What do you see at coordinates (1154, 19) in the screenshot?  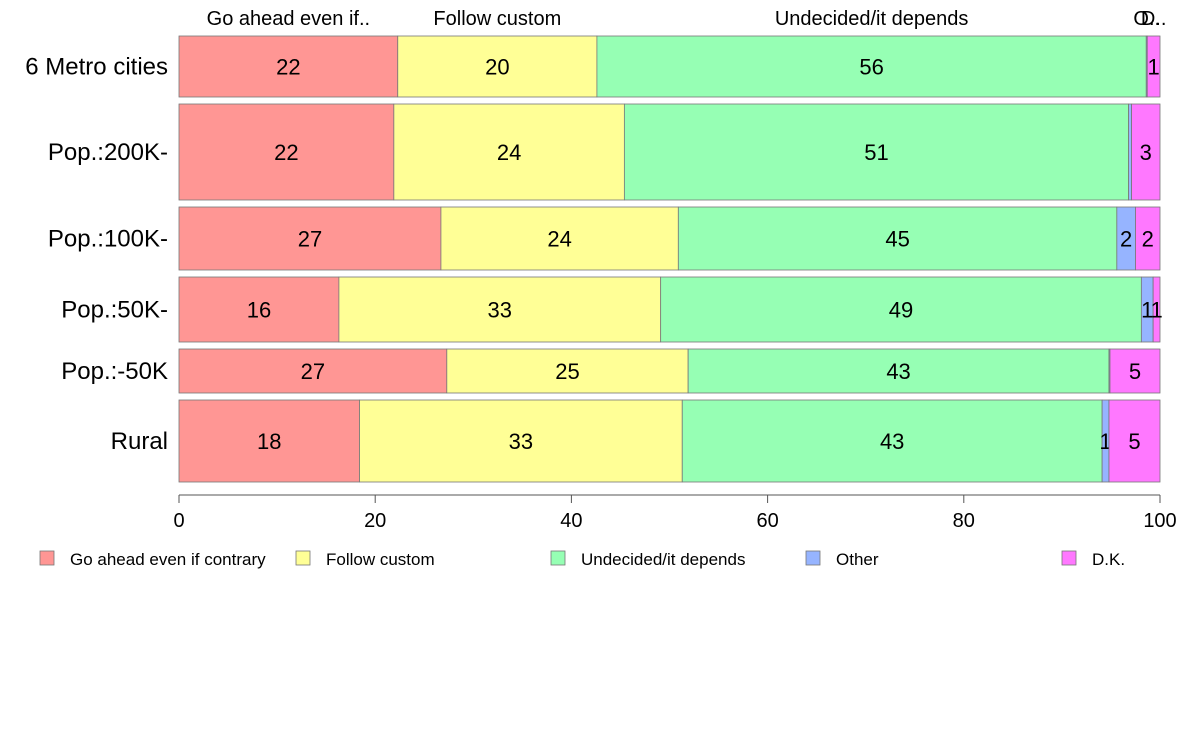 I see `top-label-d-k: D..` at bounding box center [1154, 19].